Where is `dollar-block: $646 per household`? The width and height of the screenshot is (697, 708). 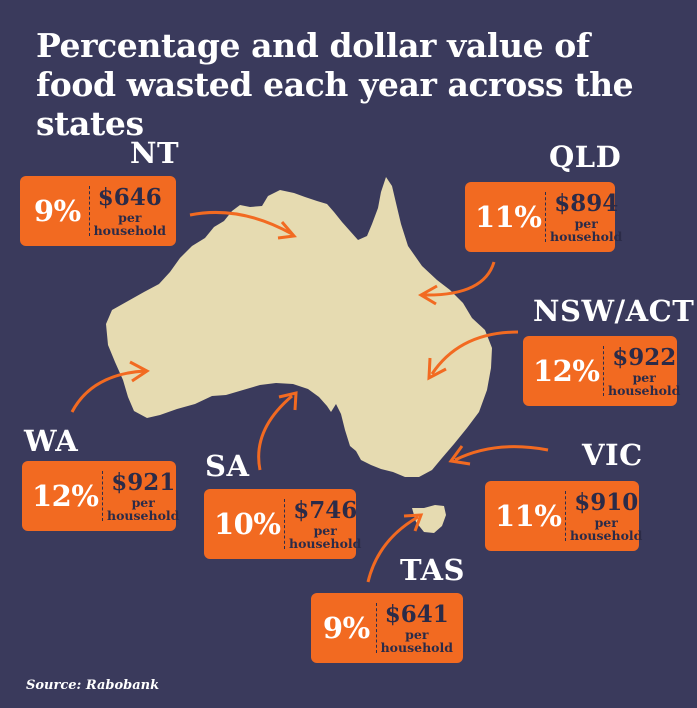
dollar-block: $646 per household is located at coordinates (129, 211).